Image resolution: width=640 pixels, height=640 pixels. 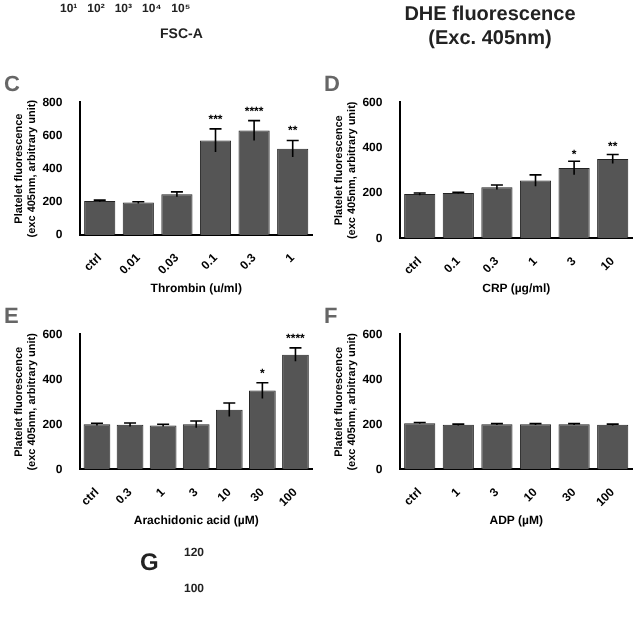 What do you see at coordinates (490, 39) in the screenshot?
I see `text: (Exc. 405nm)` at bounding box center [490, 39].